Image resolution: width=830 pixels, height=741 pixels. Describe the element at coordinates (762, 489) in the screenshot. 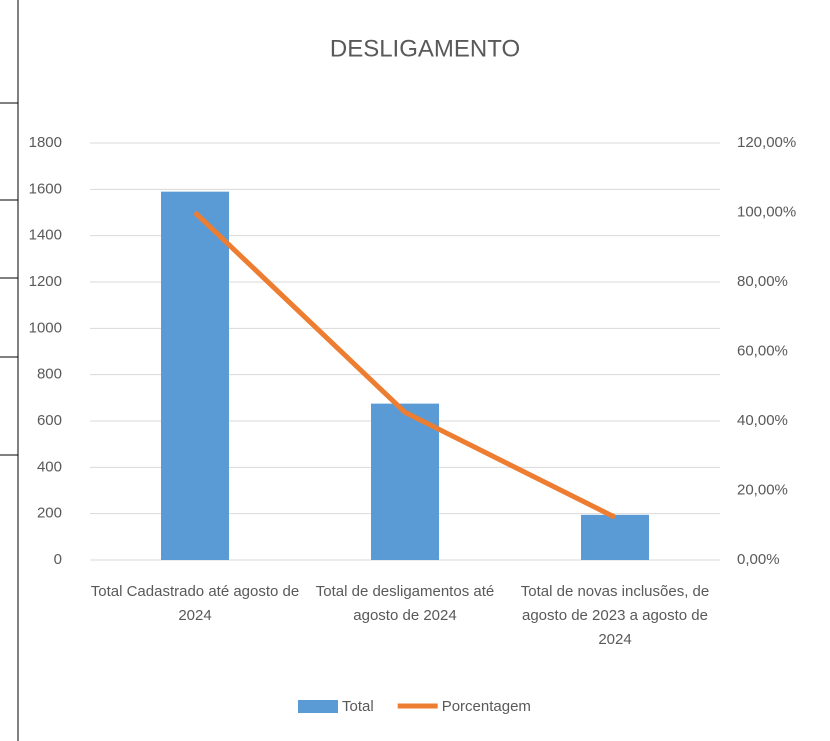

I see `y2-tick-label: 20,00%` at that location.